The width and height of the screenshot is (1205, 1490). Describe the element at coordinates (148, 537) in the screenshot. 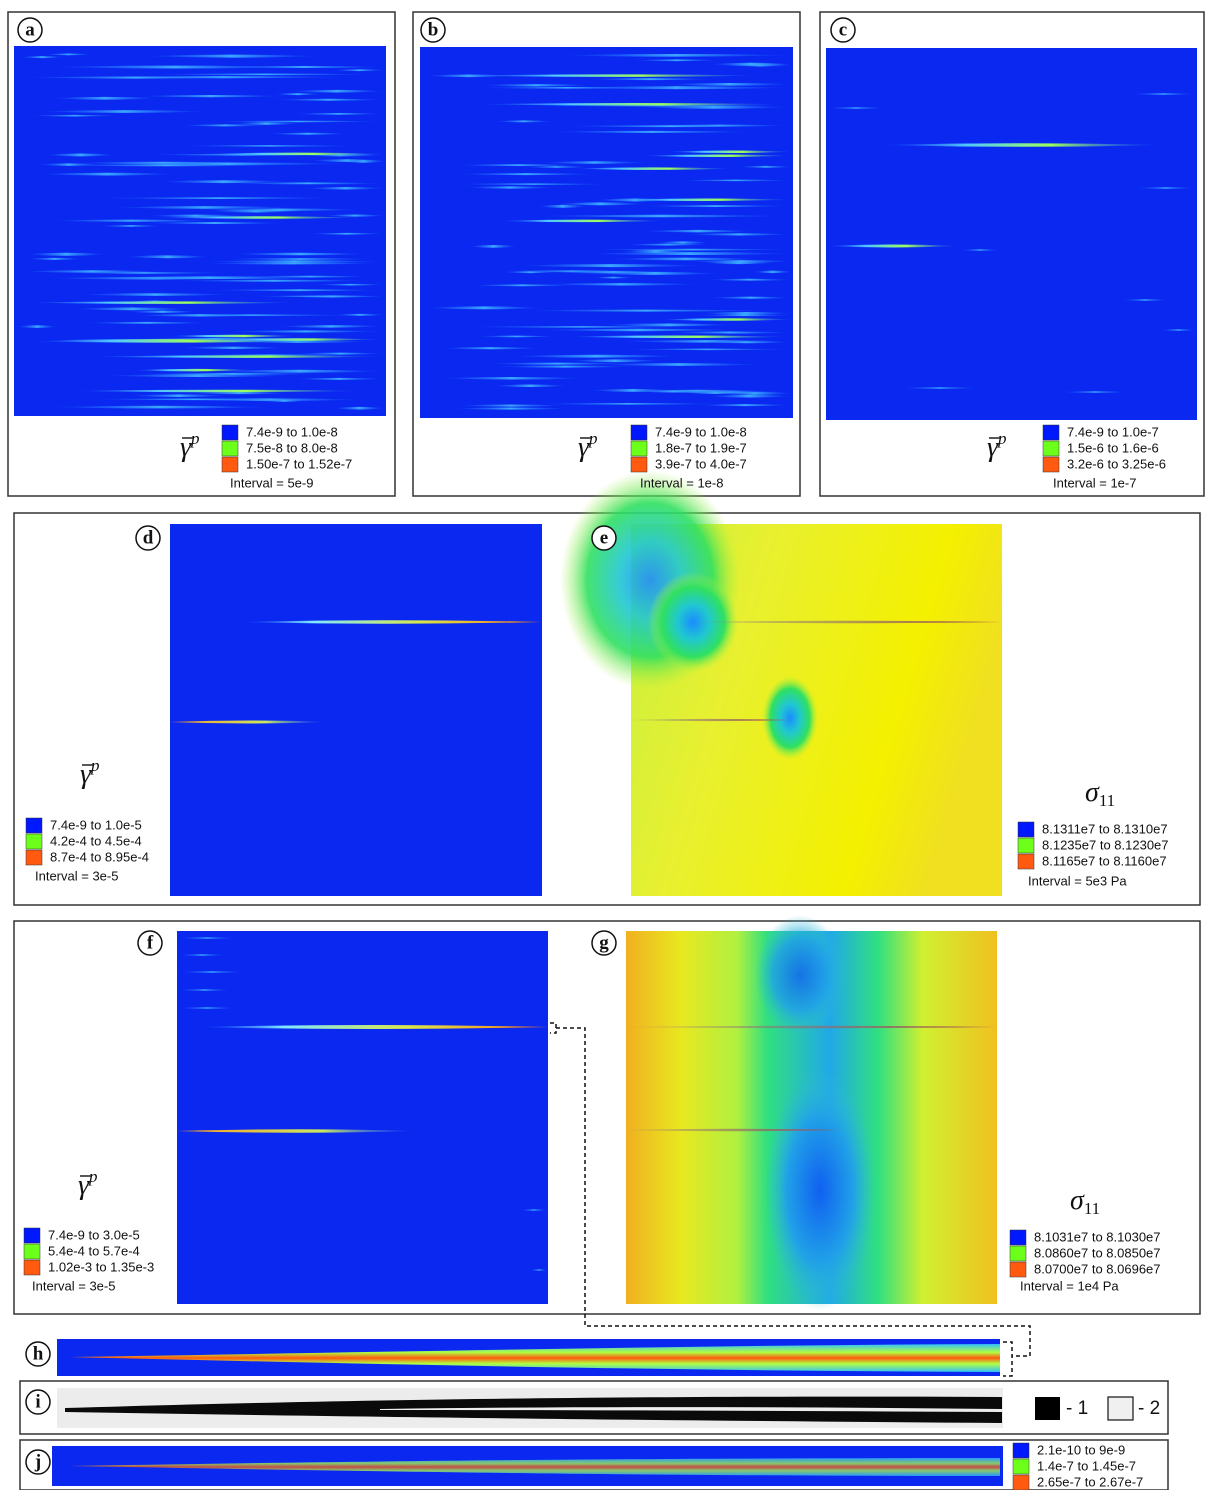

I see `panel-label: d` at that location.